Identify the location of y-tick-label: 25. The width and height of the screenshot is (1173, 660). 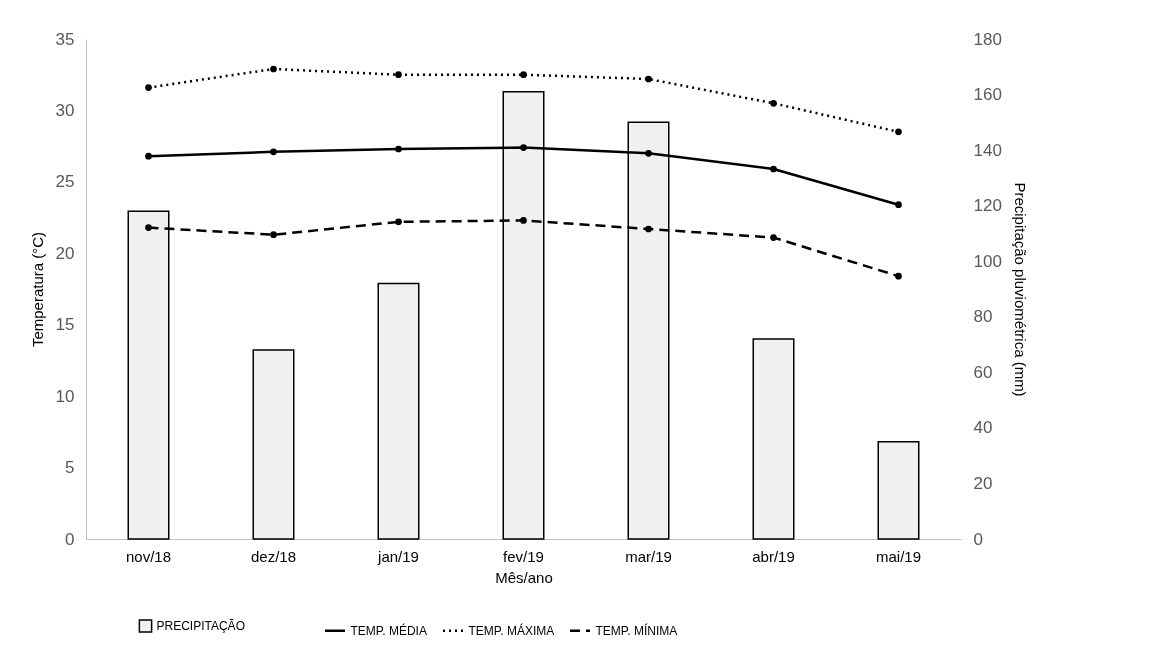
(65, 182).